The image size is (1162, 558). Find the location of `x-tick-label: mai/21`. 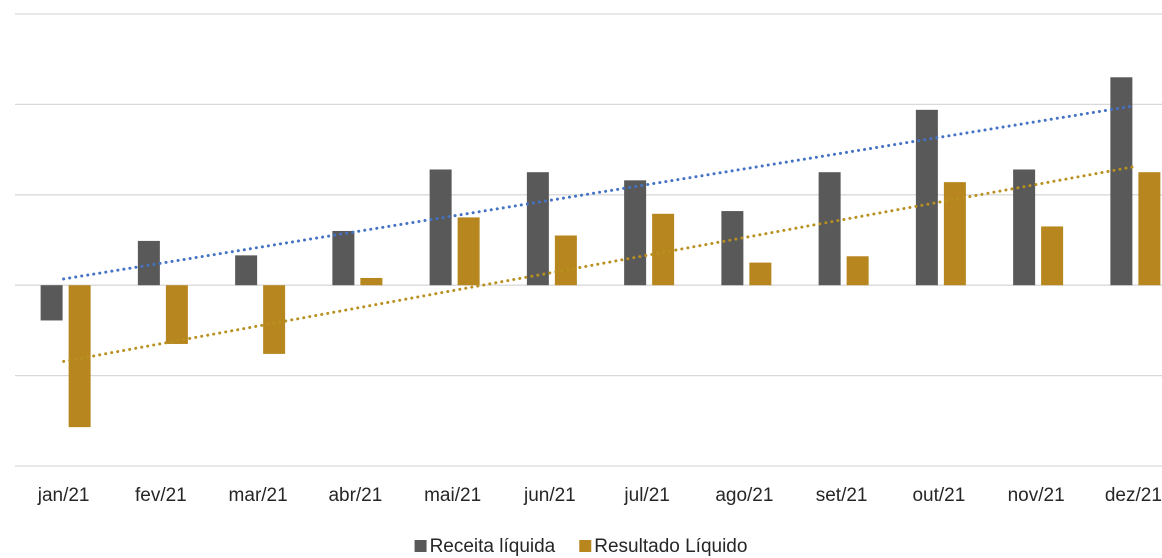

x-tick-label: mai/21 is located at coordinates (452, 495).